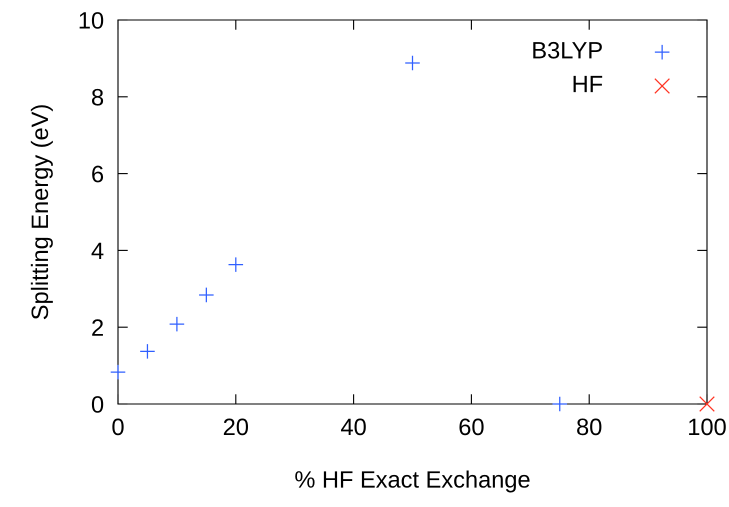  Describe the element at coordinates (98, 174) in the screenshot. I see `y-tick-label: 6` at that location.